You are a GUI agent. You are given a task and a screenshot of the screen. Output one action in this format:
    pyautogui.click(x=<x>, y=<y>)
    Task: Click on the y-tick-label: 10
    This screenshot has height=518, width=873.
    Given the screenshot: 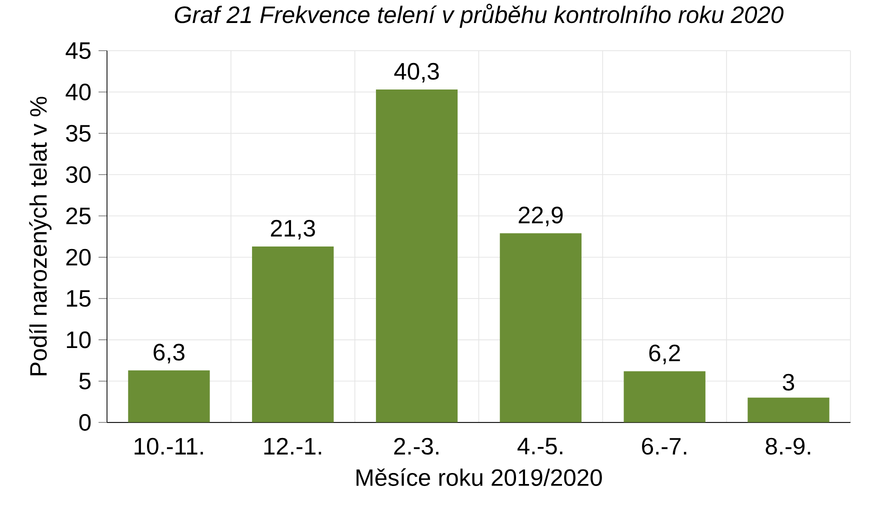 What is the action you would take?
    pyautogui.click(x=78, y=339)
    